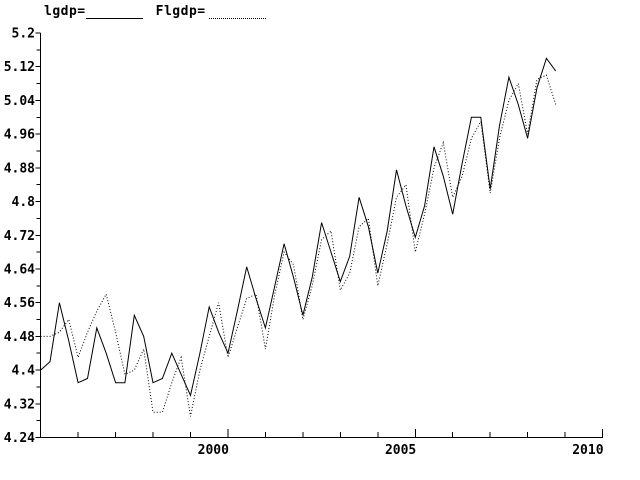 This screenshot has height=480, width=640. I want to click on x-axis-label: 2000, so click(213, 450).